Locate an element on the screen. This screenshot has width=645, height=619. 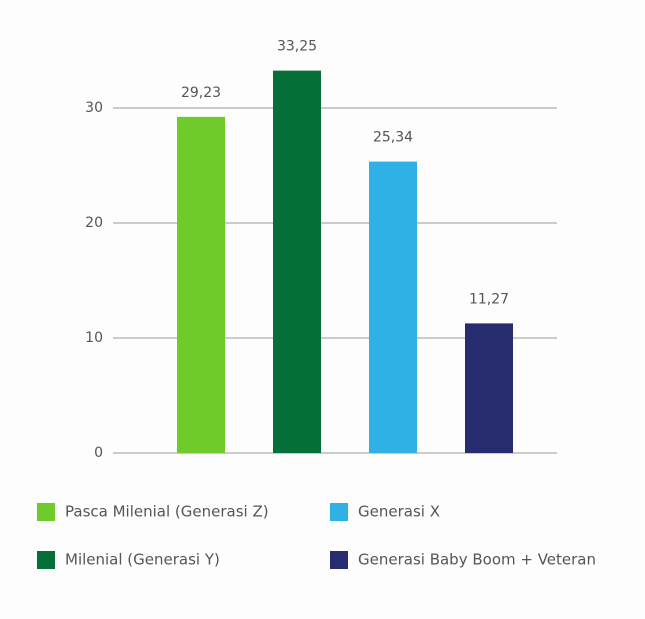
legend-label: Milenial (Generasi Y) is located at coordinates (142, 560).